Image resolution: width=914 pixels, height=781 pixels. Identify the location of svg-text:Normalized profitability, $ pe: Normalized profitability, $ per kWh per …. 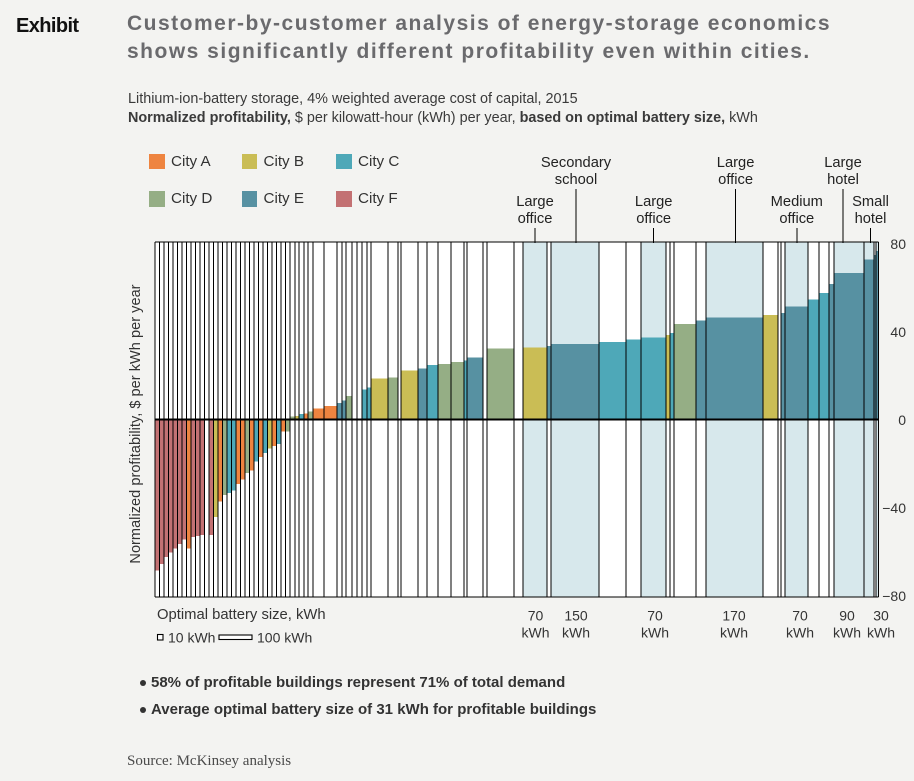
(136, 423).